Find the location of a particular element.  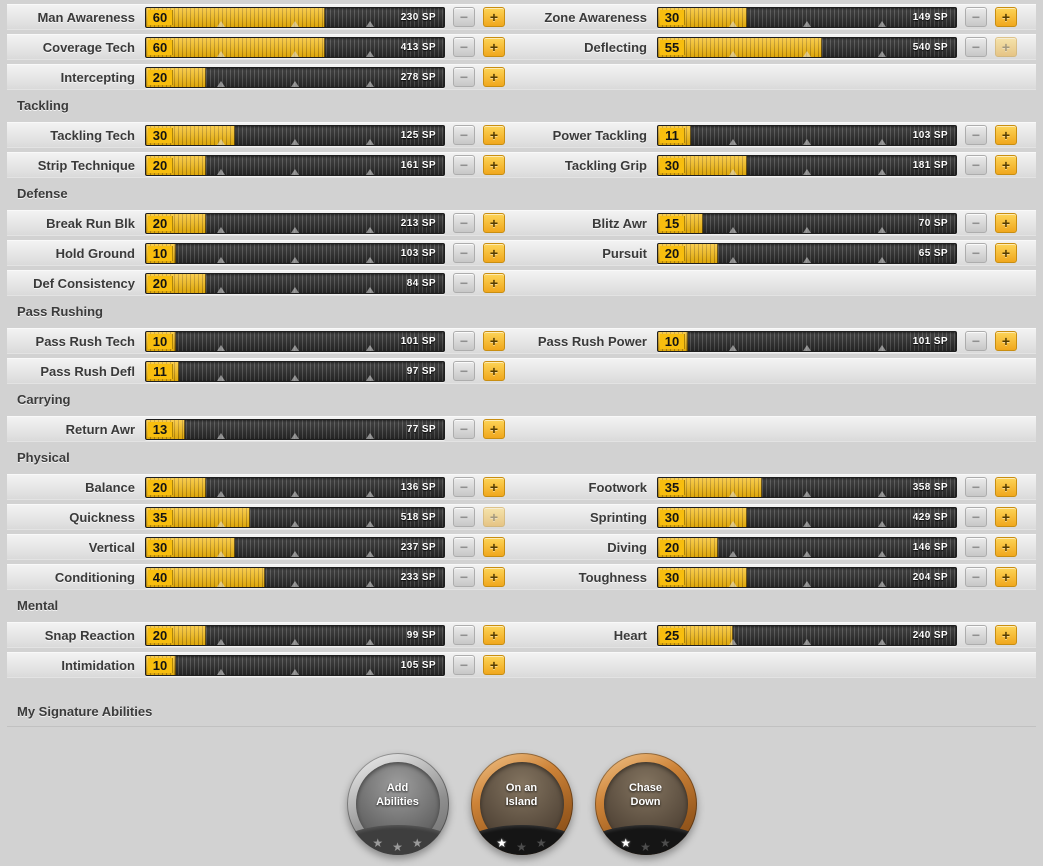

skill-progress-bar: 11 97 SP is located at coordinates (295, 371).